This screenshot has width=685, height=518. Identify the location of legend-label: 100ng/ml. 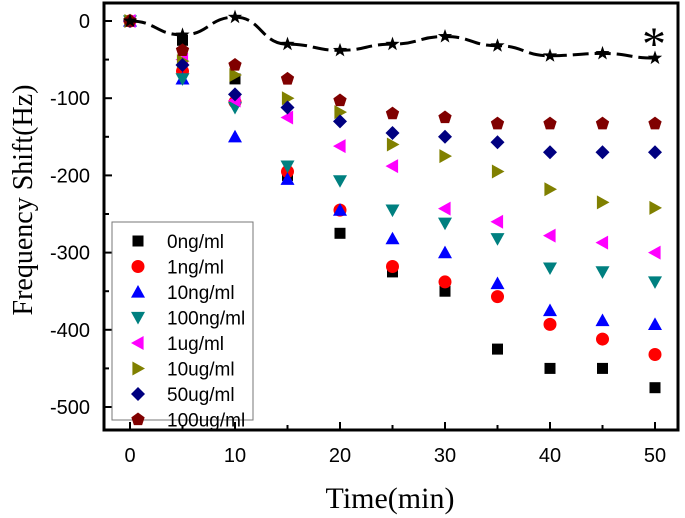
(206, 319).